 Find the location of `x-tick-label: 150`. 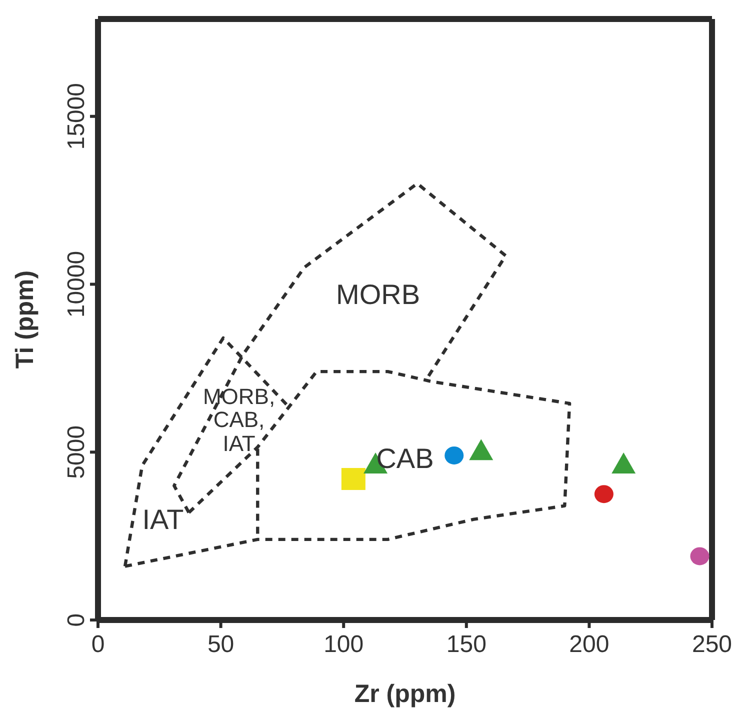

x-tick-label: 150 is located at coordinates (466, 644).